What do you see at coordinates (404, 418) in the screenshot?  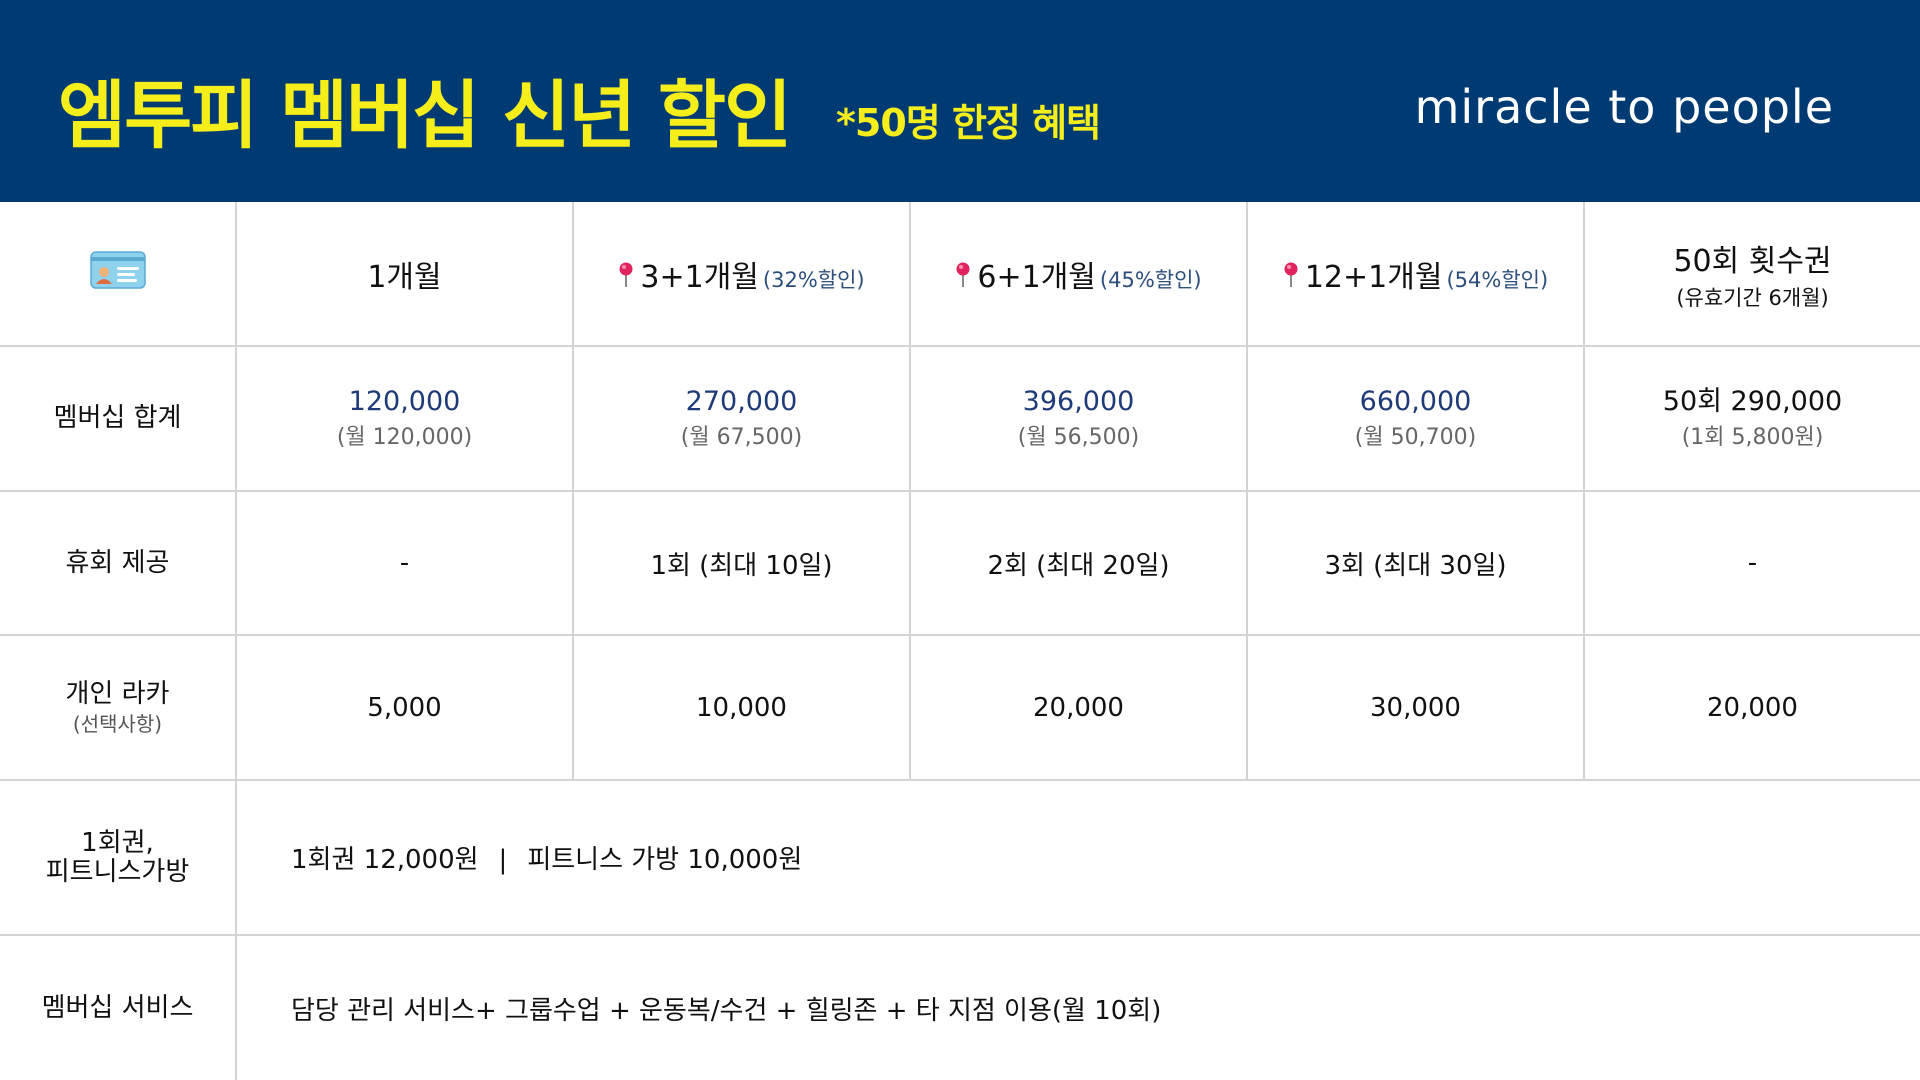 I see `price-cell: 120,000 (월 120,000)` at bounding box center [404, 418].